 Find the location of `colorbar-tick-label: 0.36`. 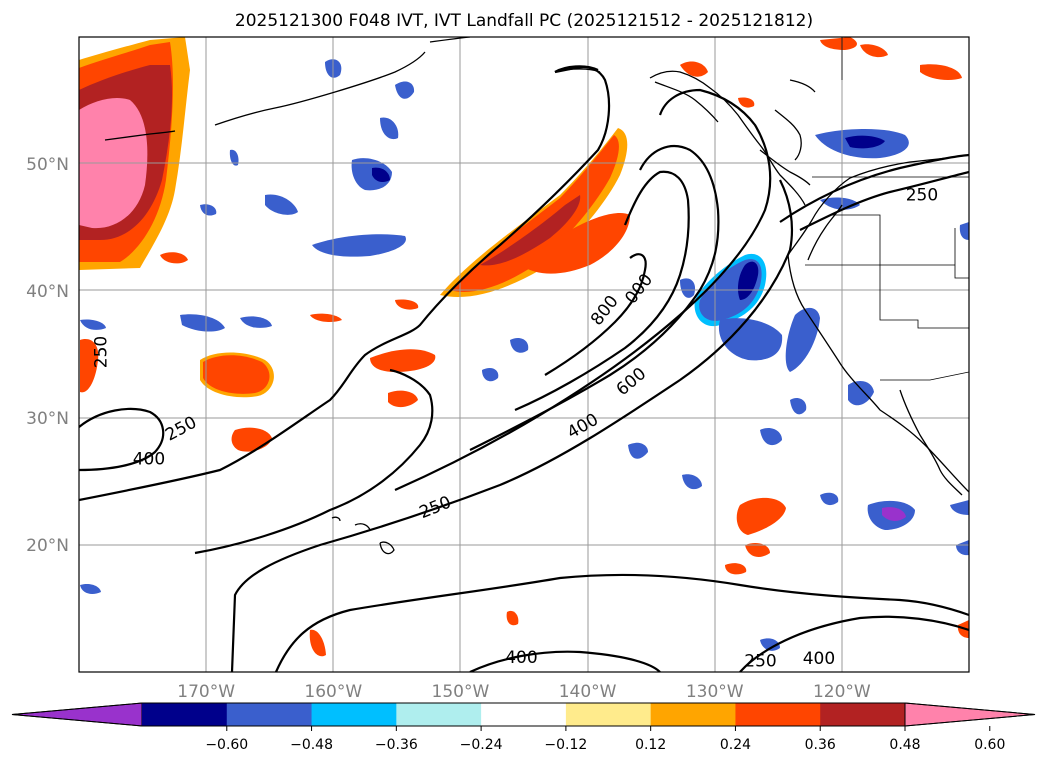

colorbar-tick-label: 0.36 is located at coordinates (820, 745).